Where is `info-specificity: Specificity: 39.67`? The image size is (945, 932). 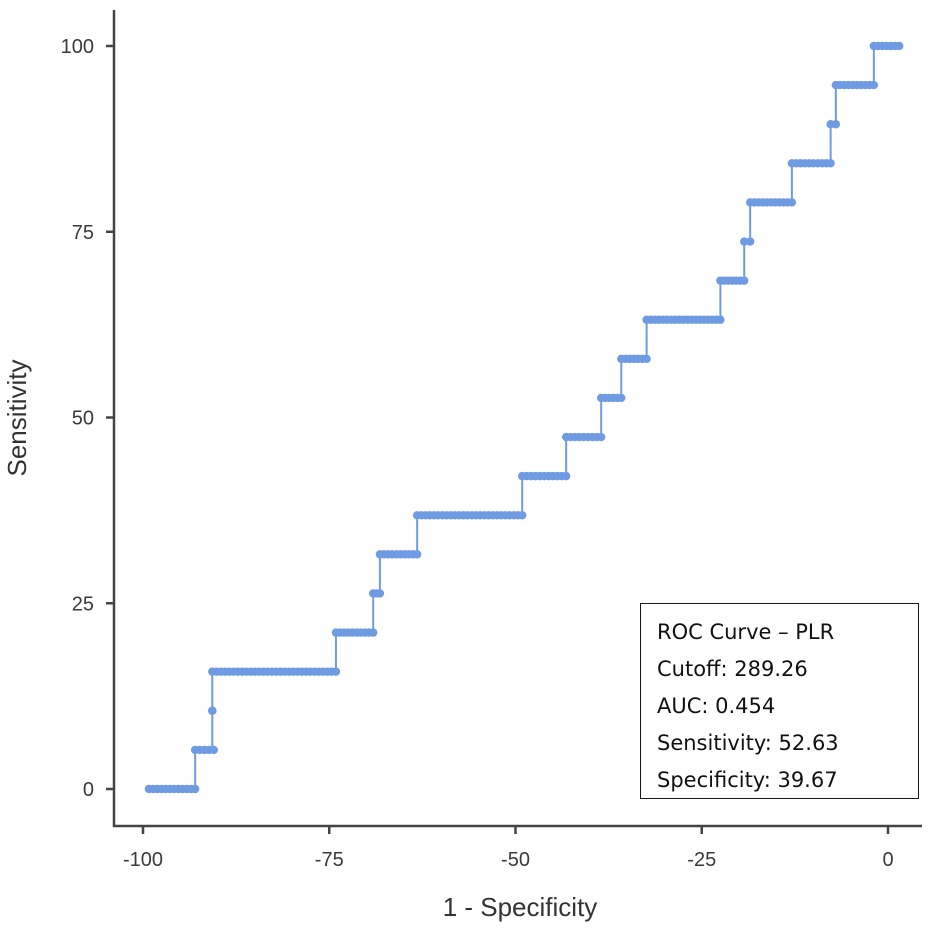
info-specificity: Specificity: 39.67 is located at coordinates (747, 780).